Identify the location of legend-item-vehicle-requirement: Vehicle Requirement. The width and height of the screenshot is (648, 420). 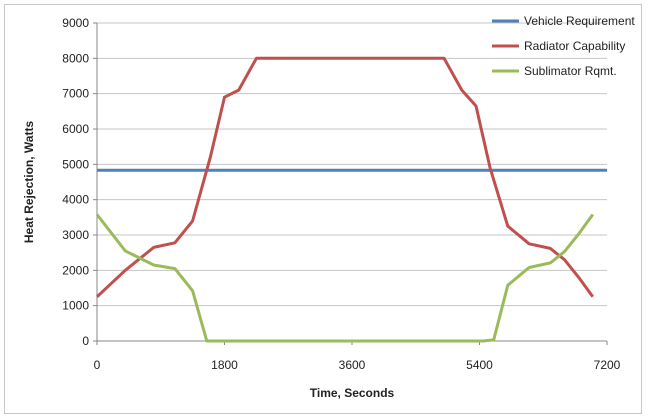
(563, 21).